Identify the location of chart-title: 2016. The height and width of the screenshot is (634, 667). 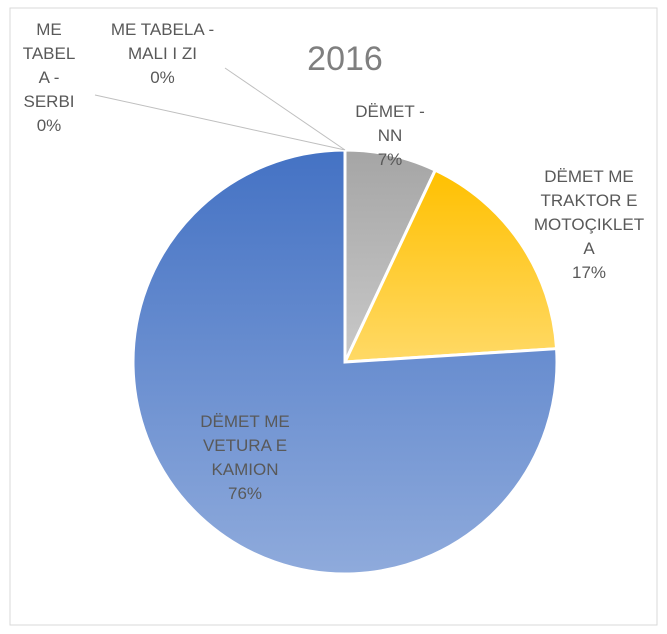
(345, 59).